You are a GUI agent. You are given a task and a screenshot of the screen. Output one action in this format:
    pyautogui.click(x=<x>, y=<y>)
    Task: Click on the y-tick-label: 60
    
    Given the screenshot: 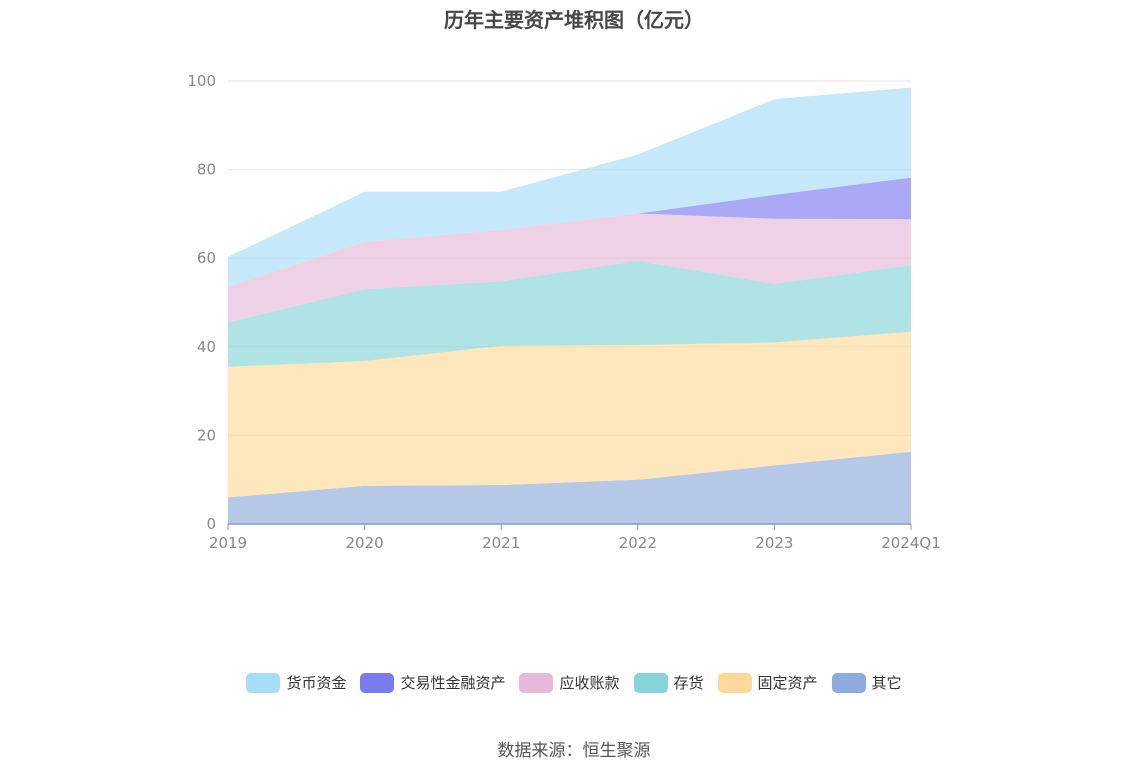 What is the action you would take?
    pyautogui.click(x=206, y=258)
    